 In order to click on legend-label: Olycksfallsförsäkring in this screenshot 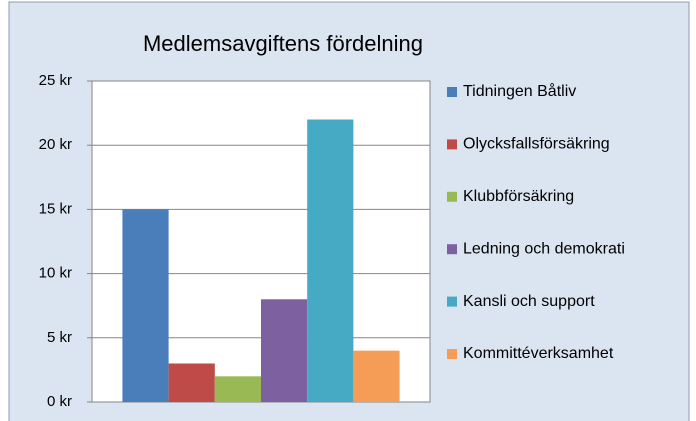, I will do `click(536, 144)`.